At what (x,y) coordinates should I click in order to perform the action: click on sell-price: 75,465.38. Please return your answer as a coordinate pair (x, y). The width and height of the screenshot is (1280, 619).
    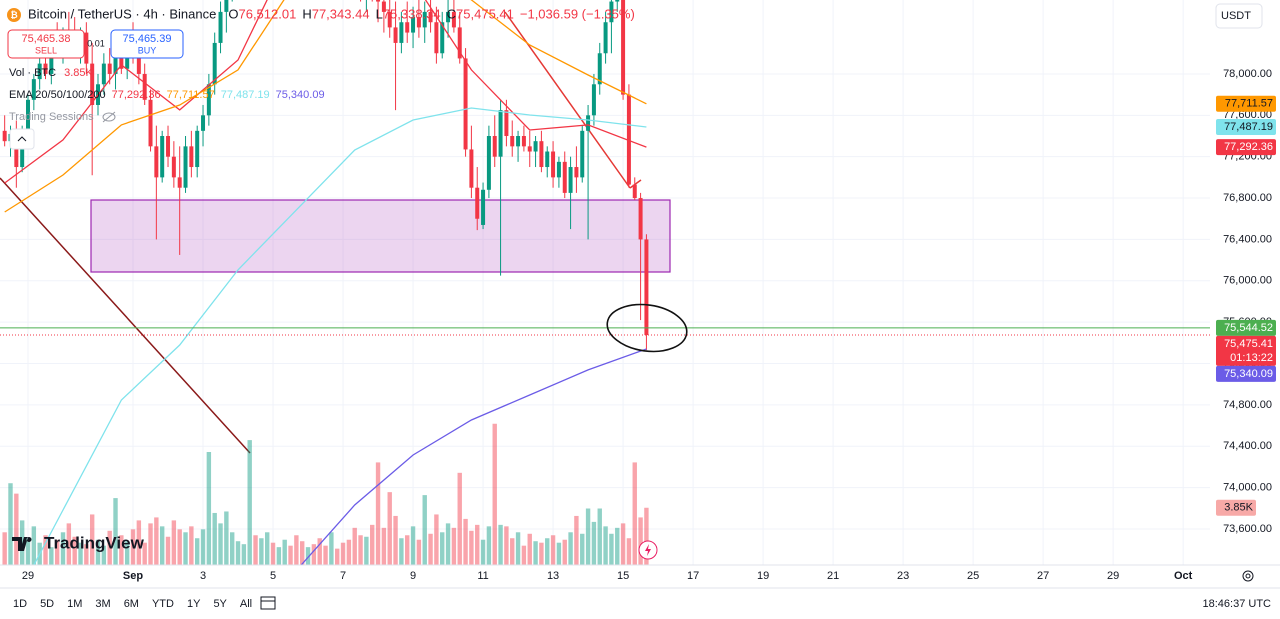
    Looking at the image, I should click on (46, 39).